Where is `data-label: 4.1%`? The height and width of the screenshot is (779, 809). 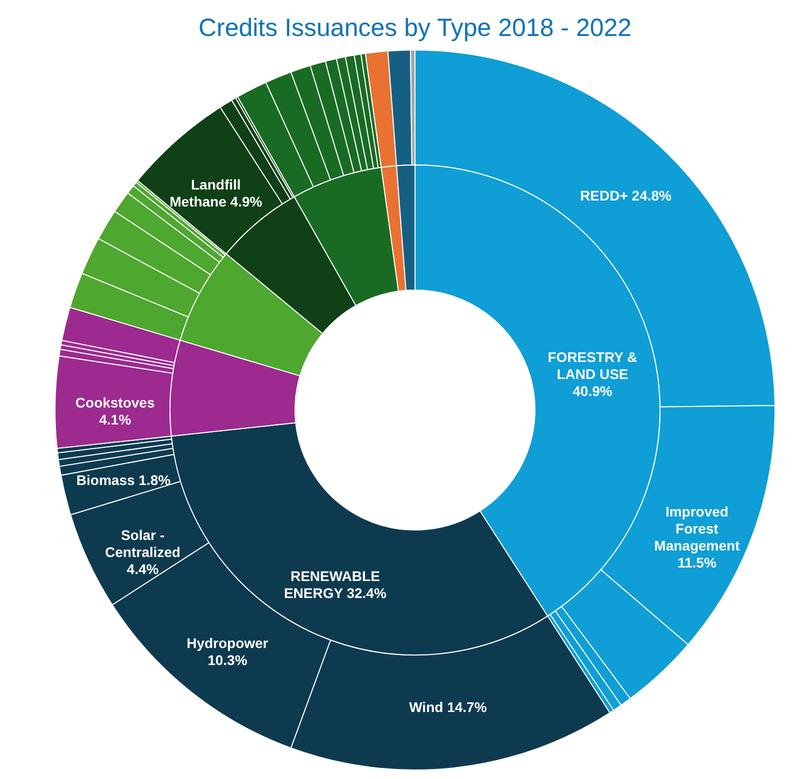
data-label: 4.1% is located at coordinates (115, 419).